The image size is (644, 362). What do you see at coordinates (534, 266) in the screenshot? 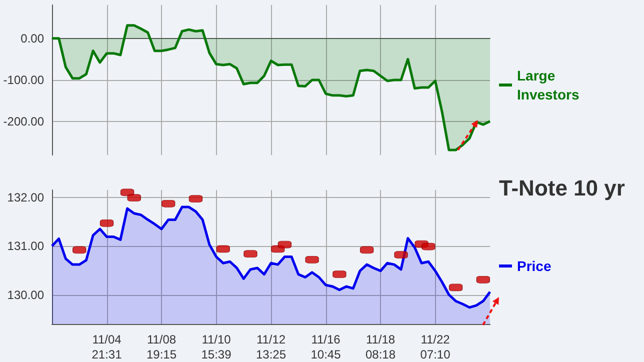
I see `legend-label: Price` at bounding box center [534, 266].